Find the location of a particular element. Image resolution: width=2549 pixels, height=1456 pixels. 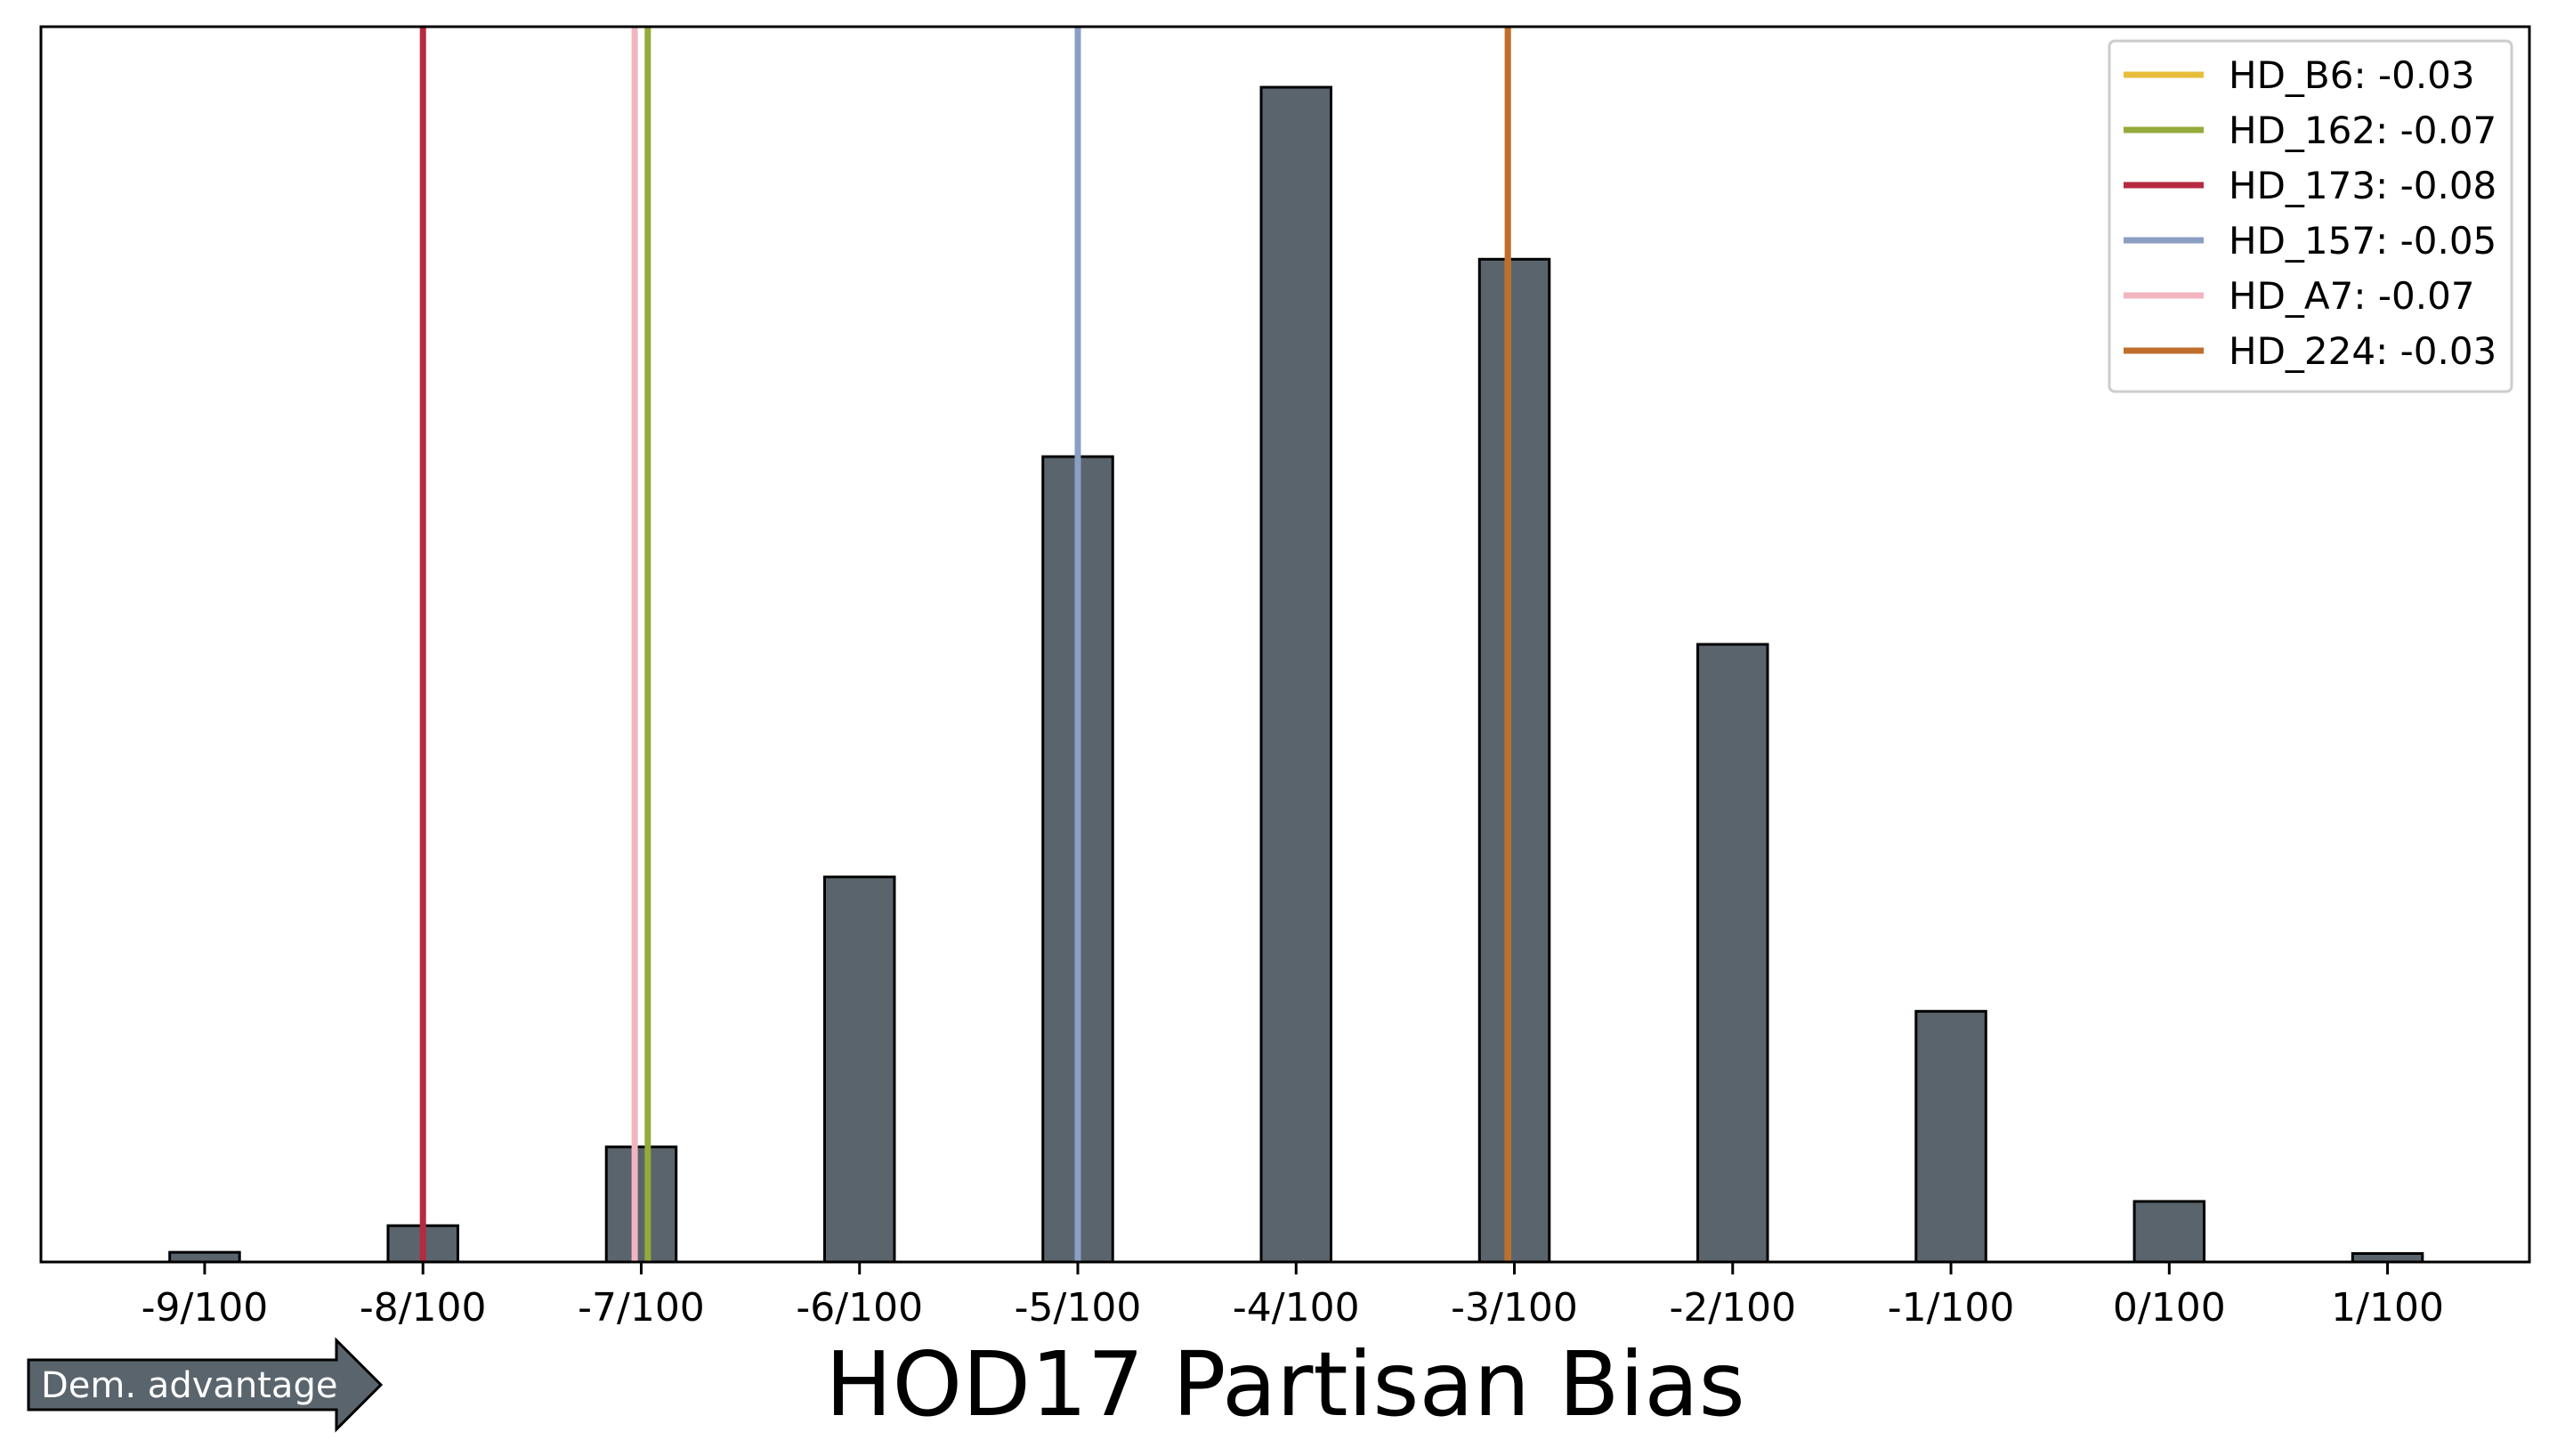

x-tick-label: -9/100 is located at coordinates (206, 1308).